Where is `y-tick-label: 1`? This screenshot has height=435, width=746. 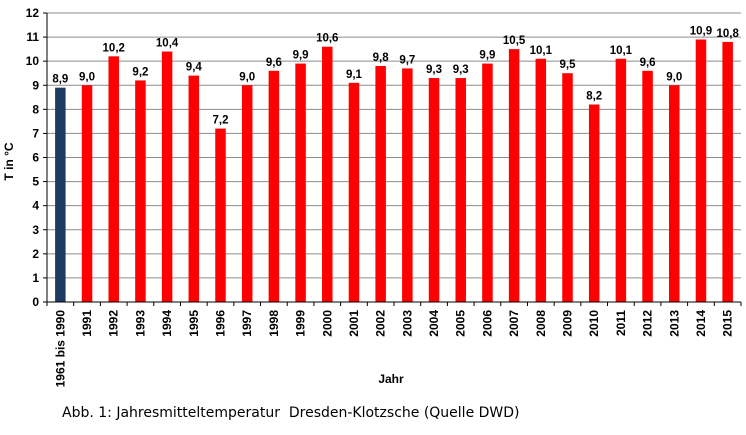
y-tick-label: 1 is located at coordinates (35, 278).